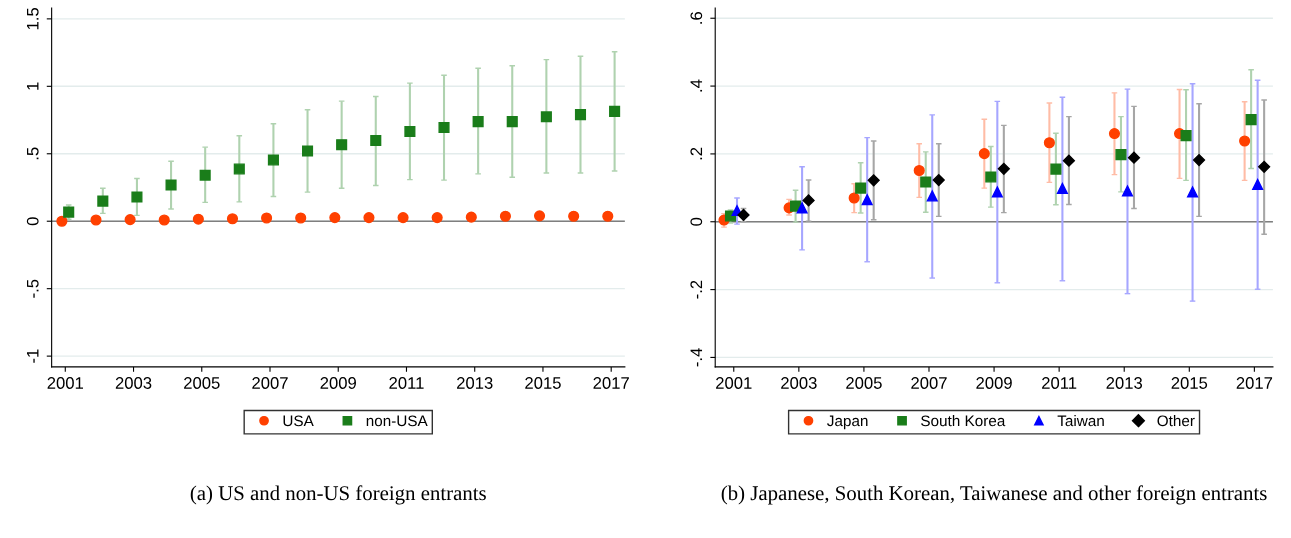 This screenshot has width=1291, height=538. What do you see at coordinates (298, 421) in the screenshot?
I see `legend-label: USA` at bounding box center [298, 421].